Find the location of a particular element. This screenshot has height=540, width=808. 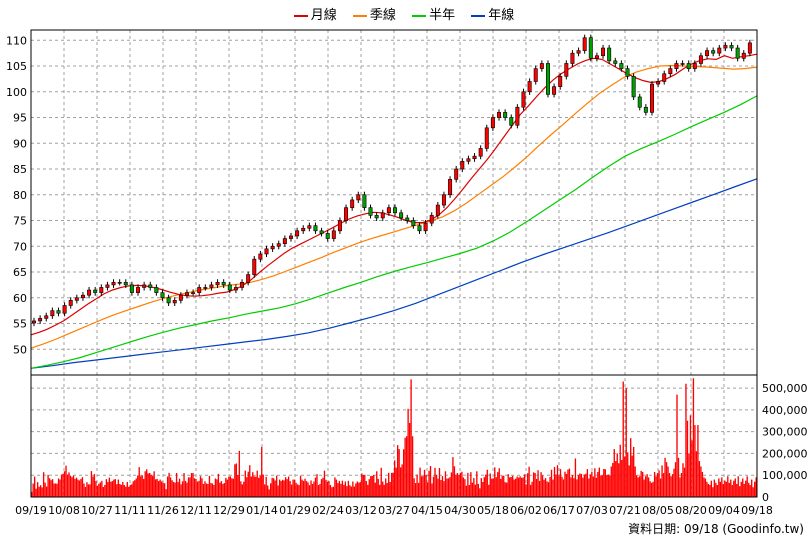

x-tick-label: 08/05 is located at coordinates (658, 510).